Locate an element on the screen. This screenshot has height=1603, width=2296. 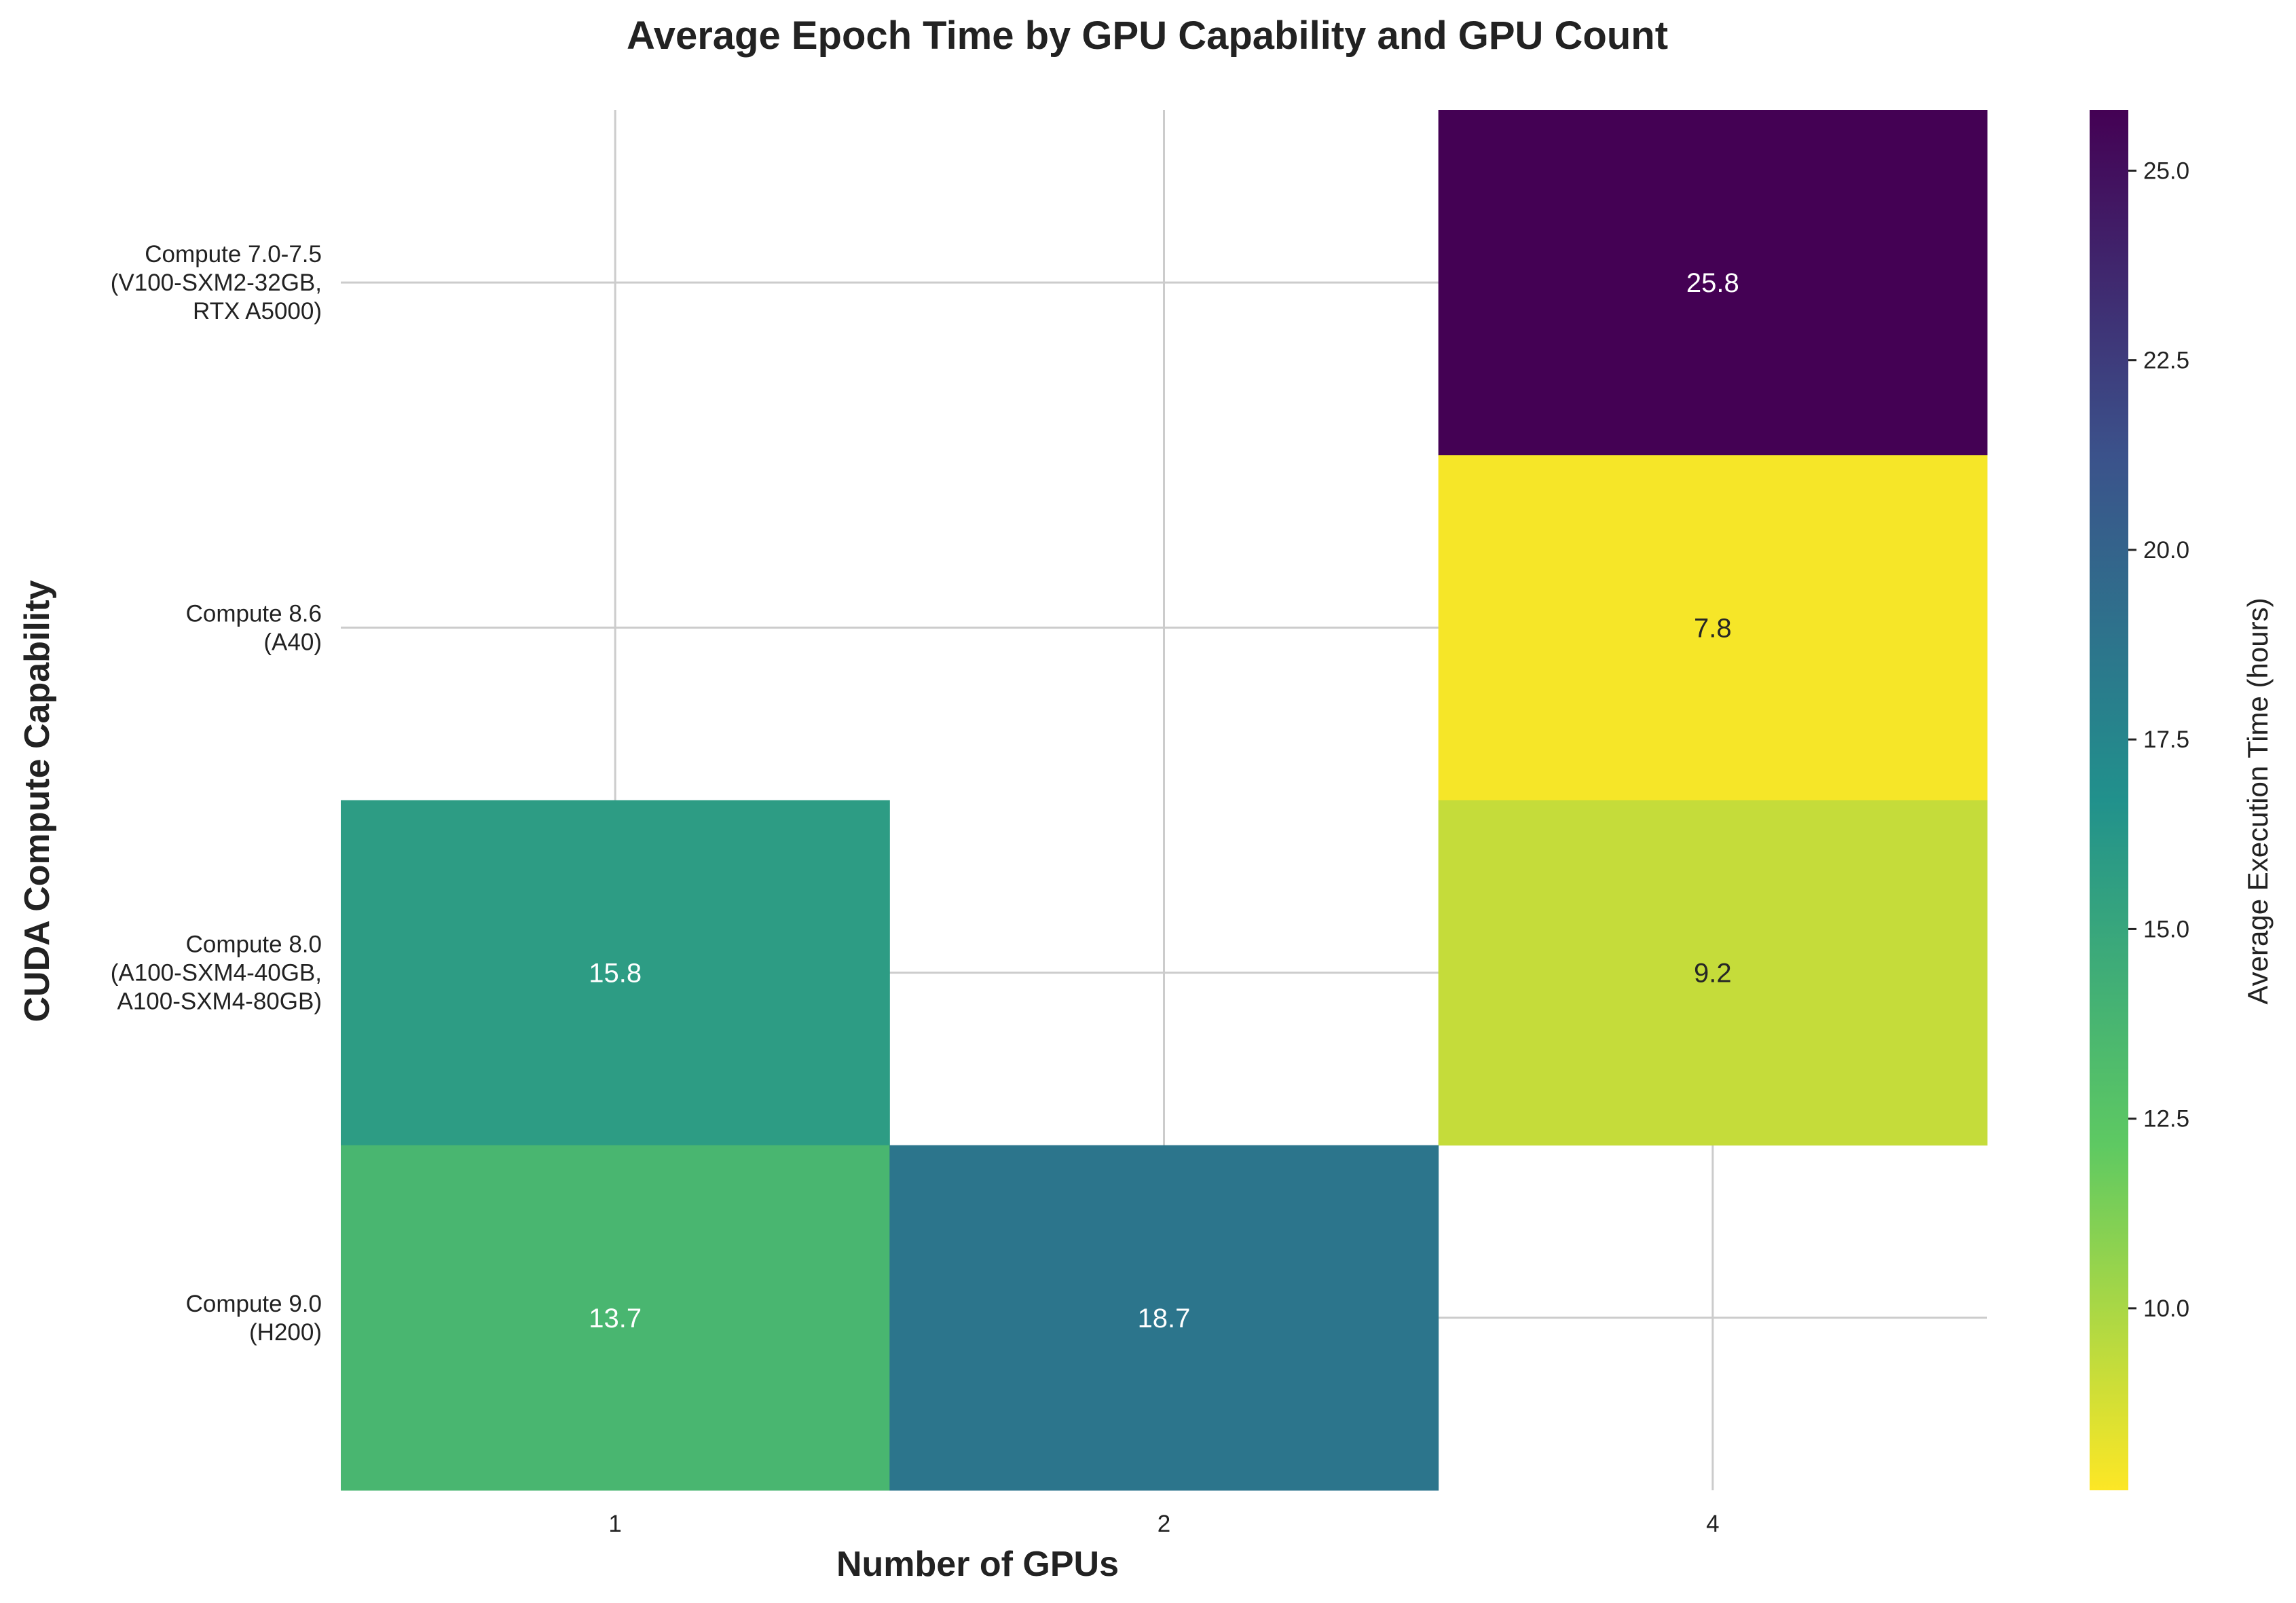
y-tick-label: Compute 8.6 (A40) is located at coordinates (254, 627).